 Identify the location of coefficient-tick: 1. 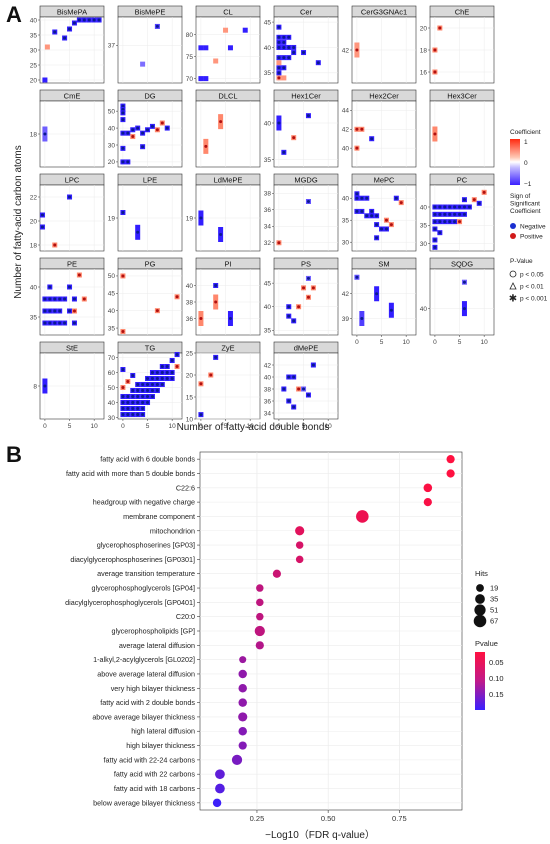
(526, 142).